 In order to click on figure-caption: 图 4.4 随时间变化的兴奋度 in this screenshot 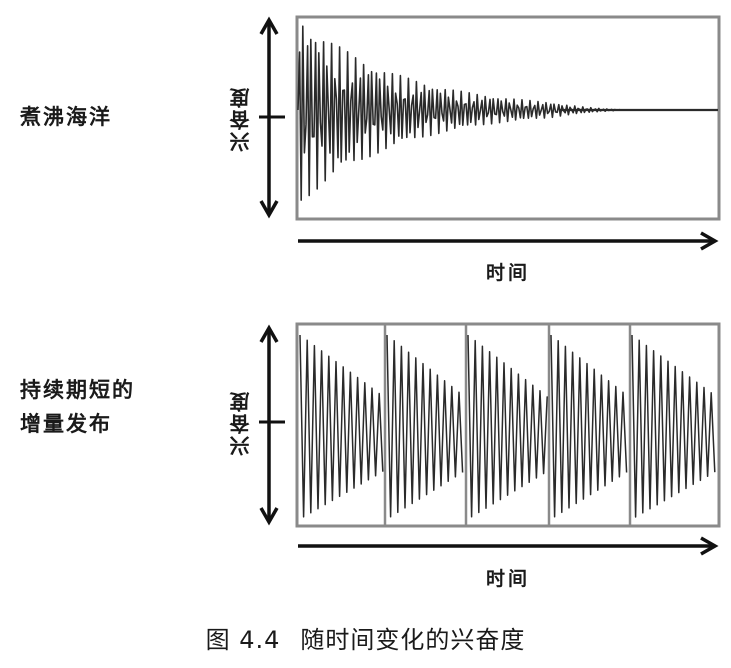, I will do `click(365, 637)`.